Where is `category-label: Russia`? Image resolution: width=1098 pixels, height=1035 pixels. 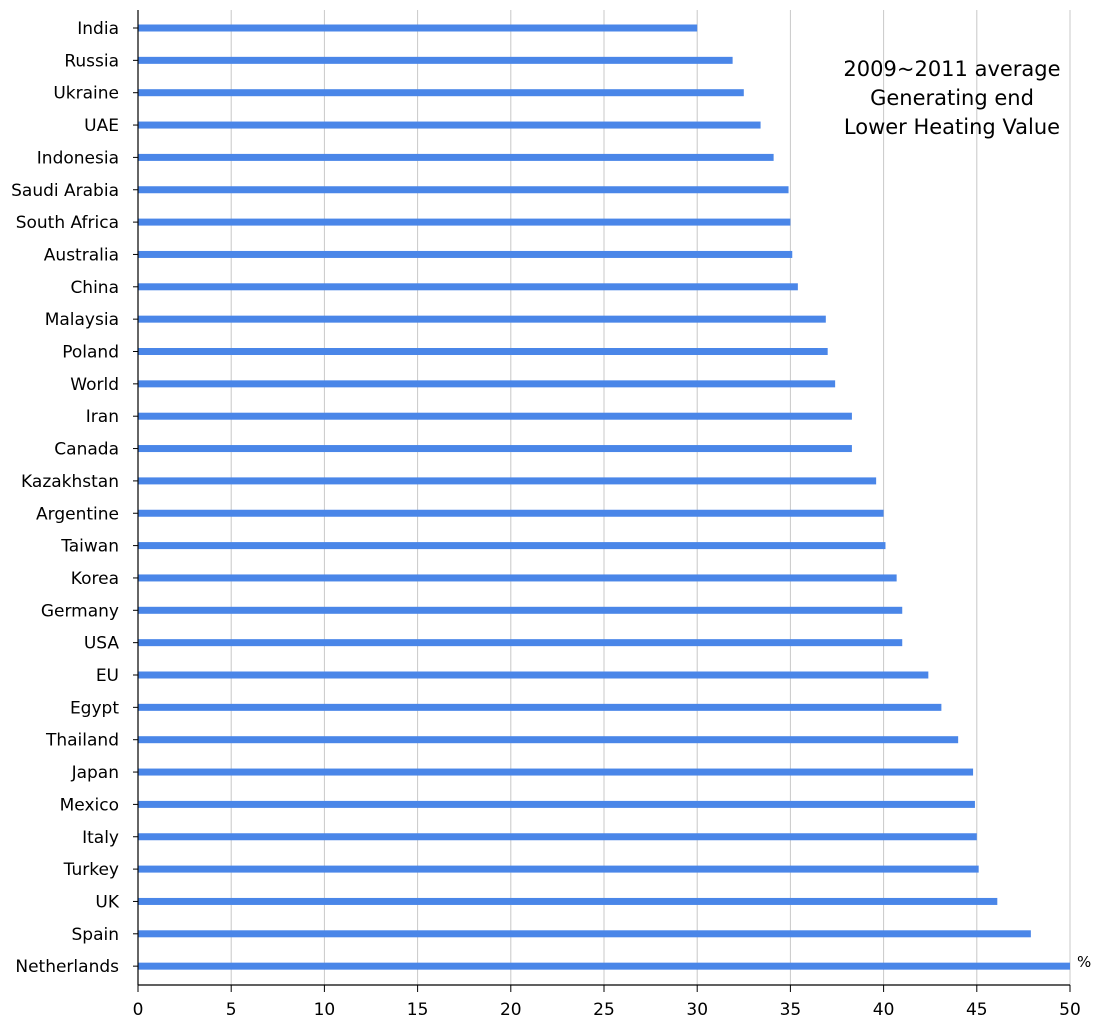
category-label: Russia is located at coordinates (91, 61).